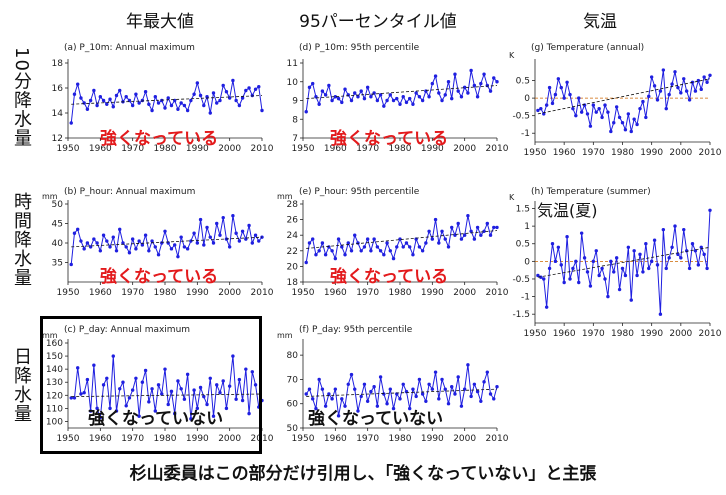  Describe the element at coordinates (127, 330) in the screenshot. I see `panel-title-c: (c) P_day: Annual maximum` at that location.